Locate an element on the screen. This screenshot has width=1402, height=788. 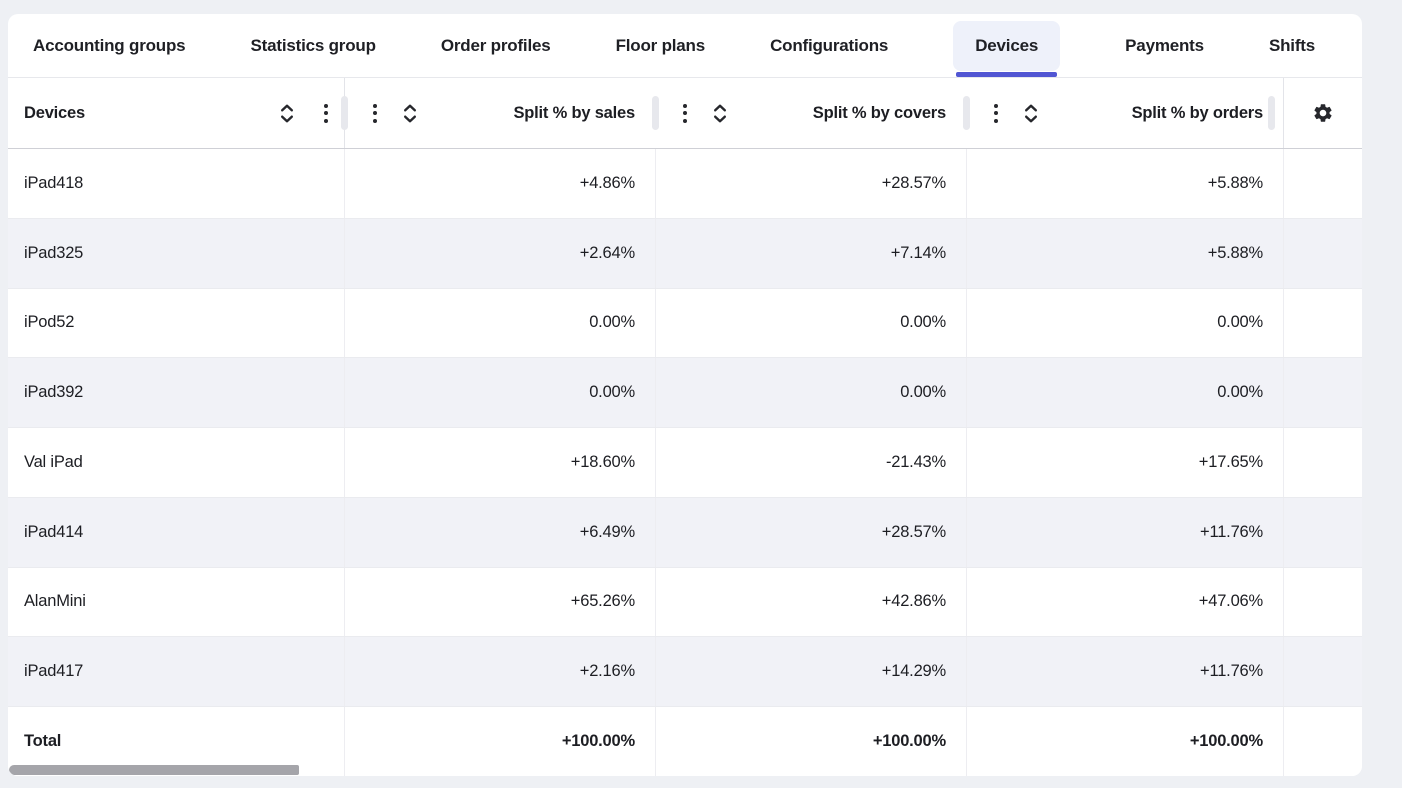
table-settings-column-header is located at coordinates (1322, 113).